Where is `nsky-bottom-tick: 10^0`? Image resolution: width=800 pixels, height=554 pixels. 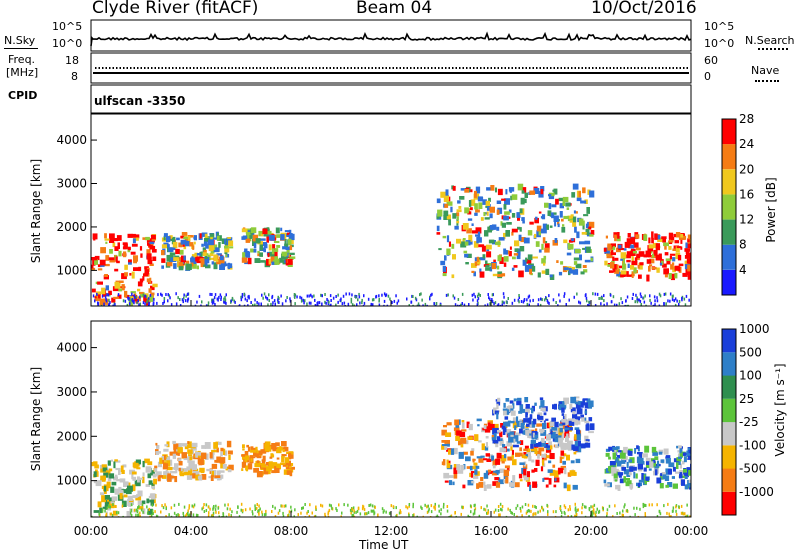 nsky-bottom-tick: 10^0 is located at coordinates (67, 43).